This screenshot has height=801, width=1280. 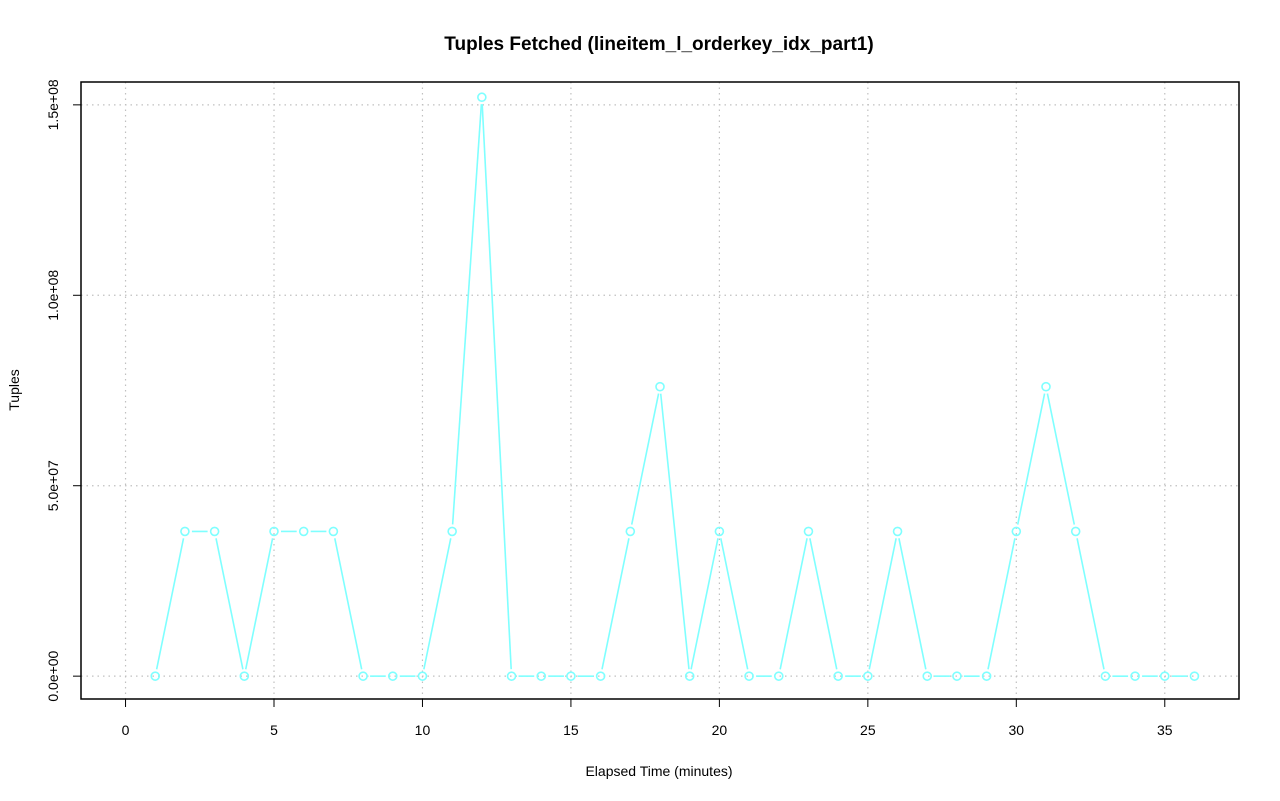 I want to click on x-tick-label: 5, so click(x=274, y=730).